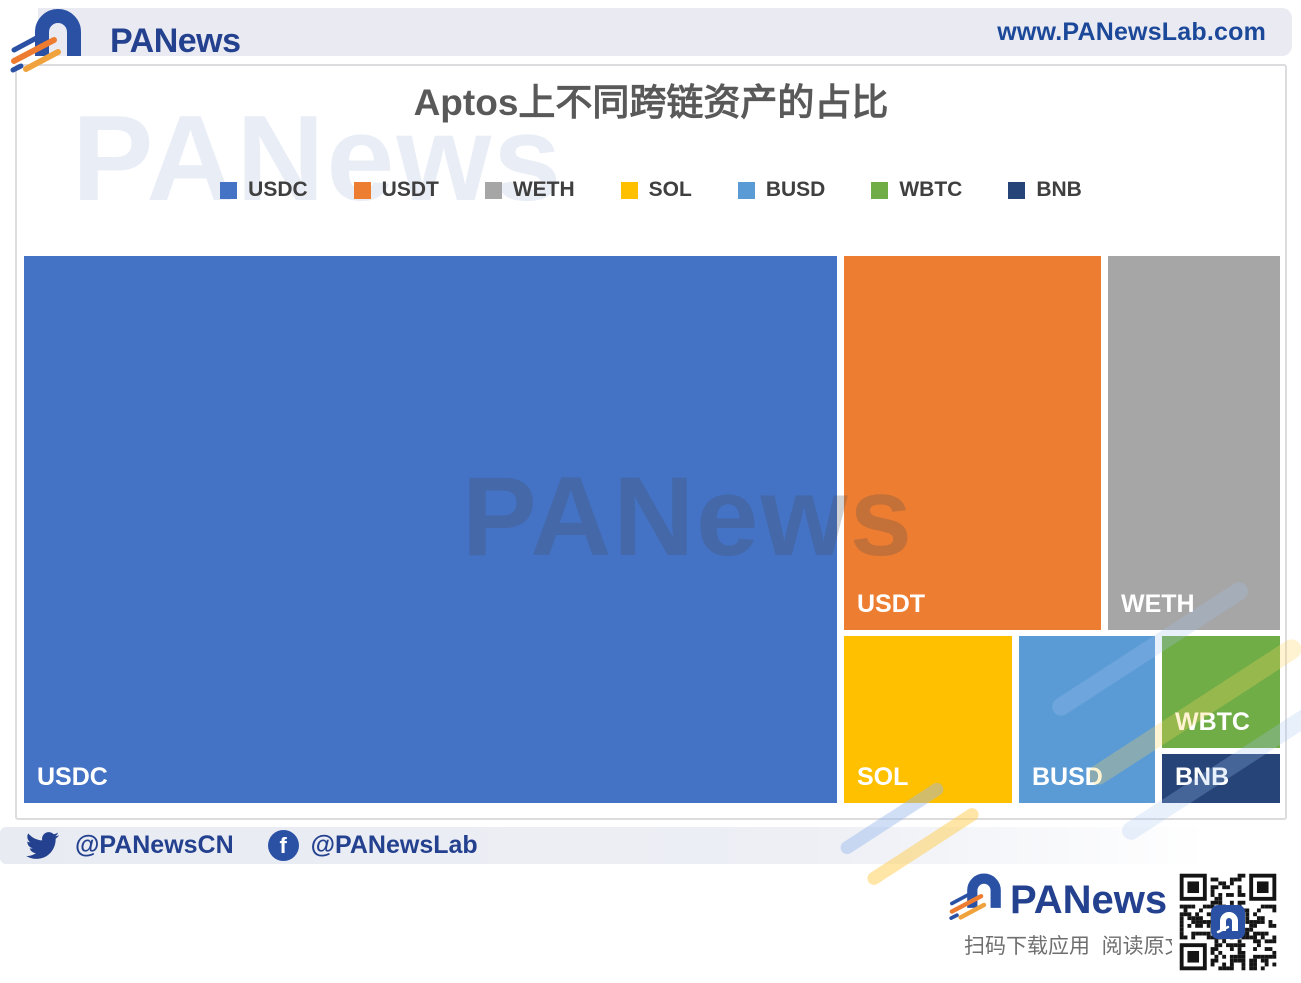 This screenshot has height=983, width=1301. Describe the element at coordinates (1089, 900) in the screenshot. I see `promo-wordmark: PANews` at that location.